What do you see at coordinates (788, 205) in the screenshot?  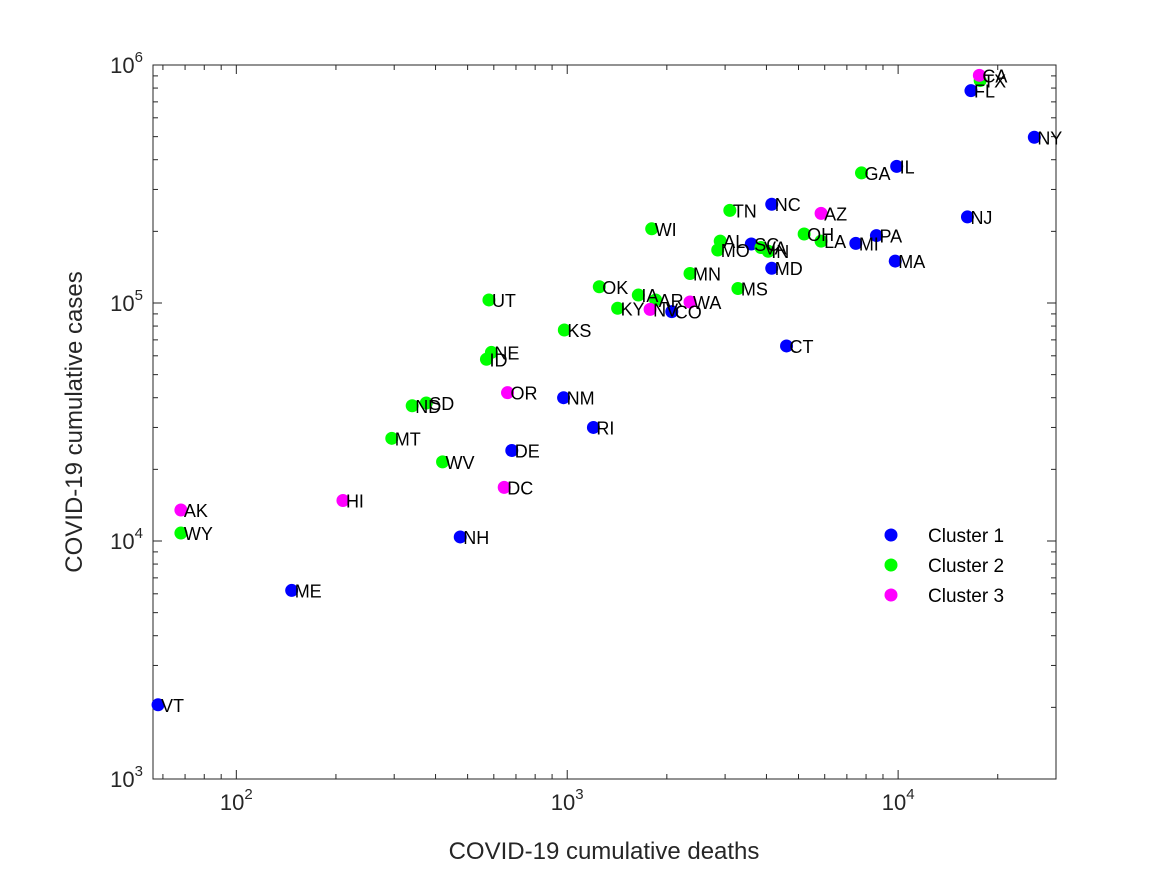 I see `point-label: NC` at bounding box center [788, 205].